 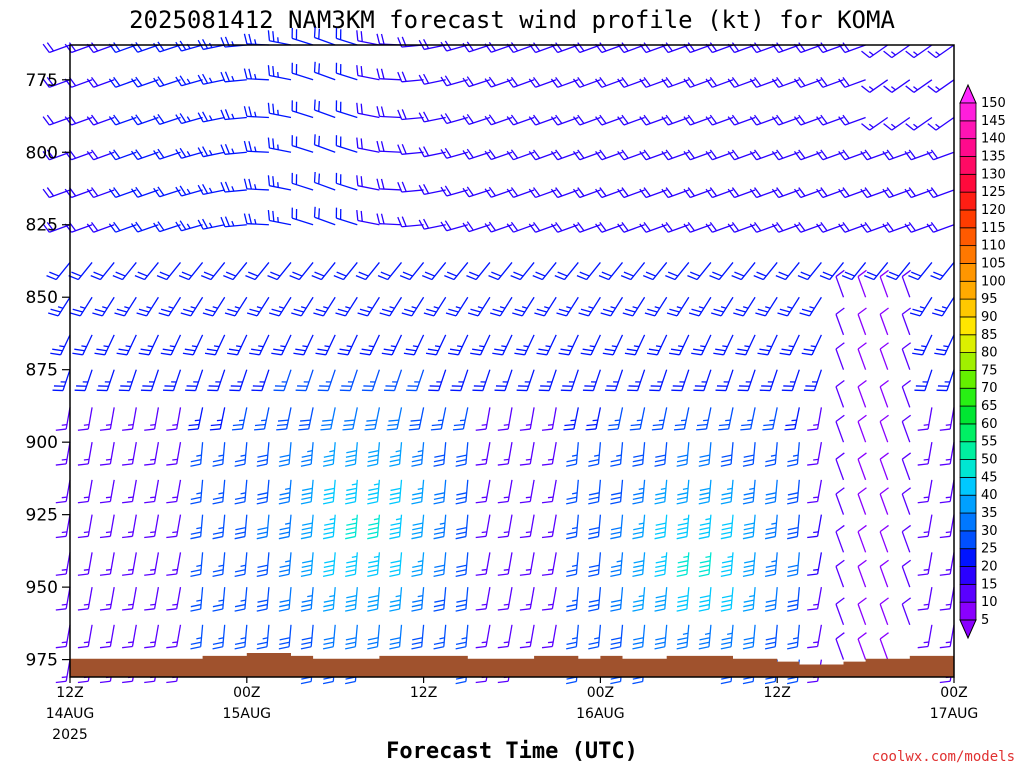 I want to click on colorbar-label: 115, so click(x=993, y=228).